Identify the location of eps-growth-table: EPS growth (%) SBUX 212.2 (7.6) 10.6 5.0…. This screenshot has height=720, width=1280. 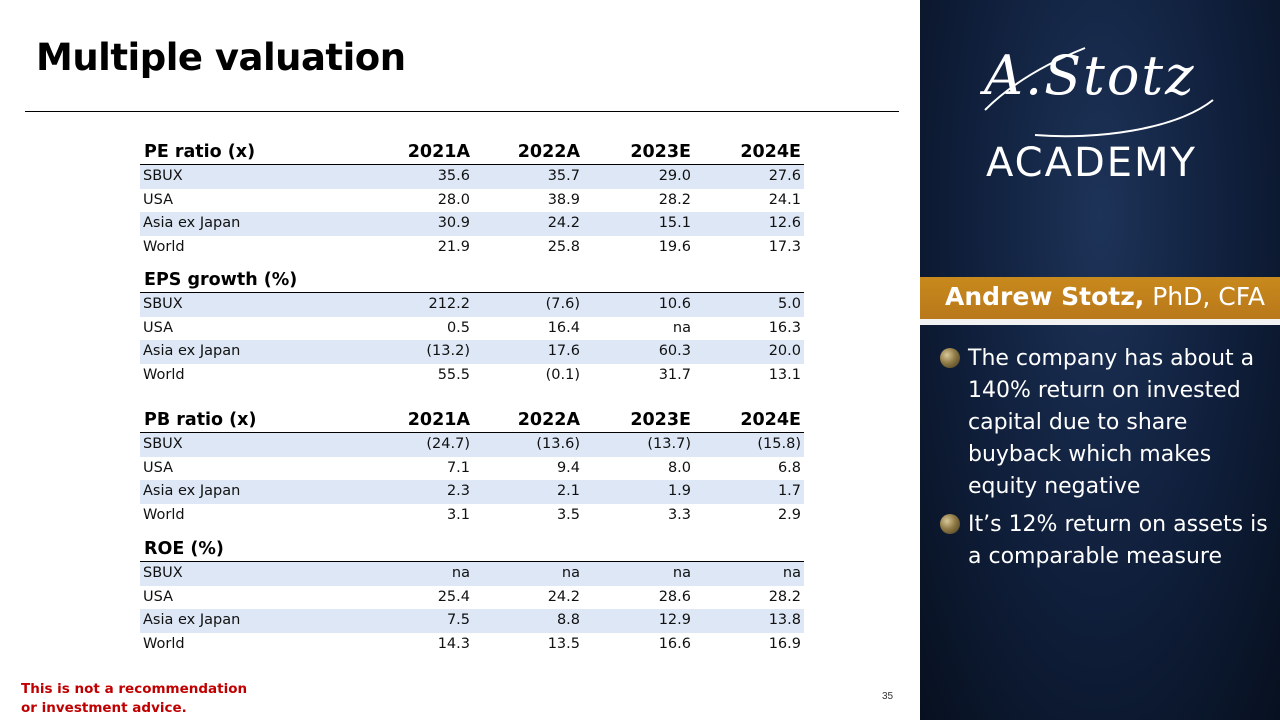
(472, 326).